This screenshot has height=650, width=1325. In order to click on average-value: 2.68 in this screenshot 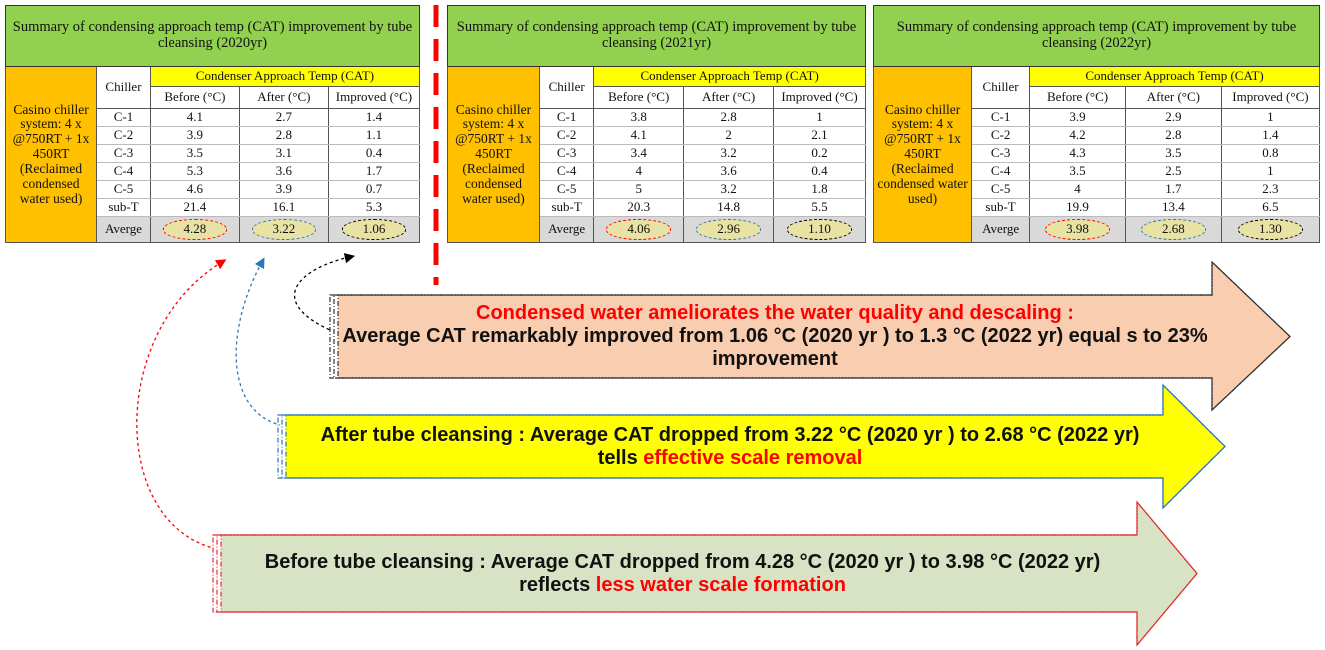, I will do `click(1173, 229)`.